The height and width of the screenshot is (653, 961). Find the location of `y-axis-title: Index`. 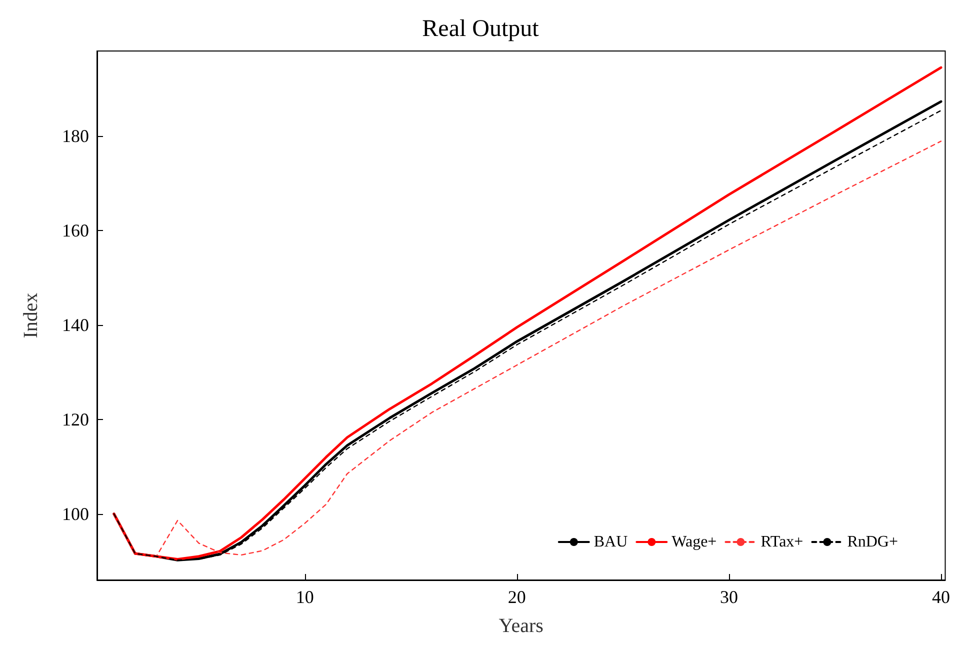

y-axis-title: Index is located at coordinates (31, 315).